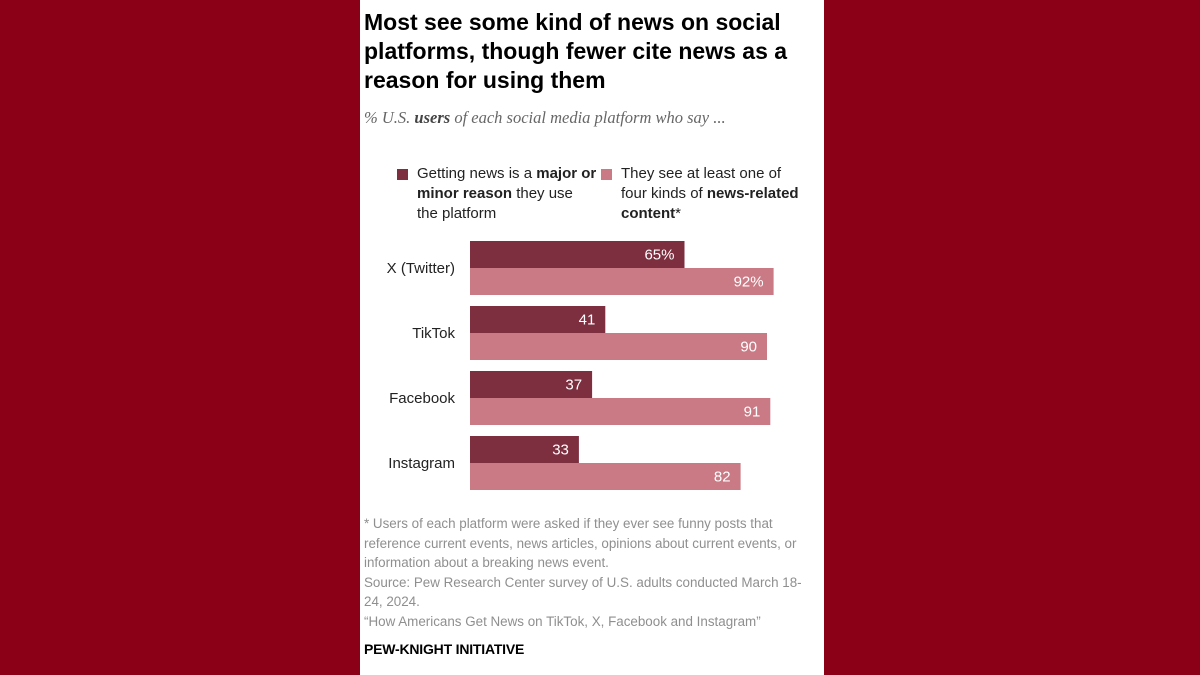  I want to click on legend-content-pre: They see at least one of four kinds of, so click(701, 183).